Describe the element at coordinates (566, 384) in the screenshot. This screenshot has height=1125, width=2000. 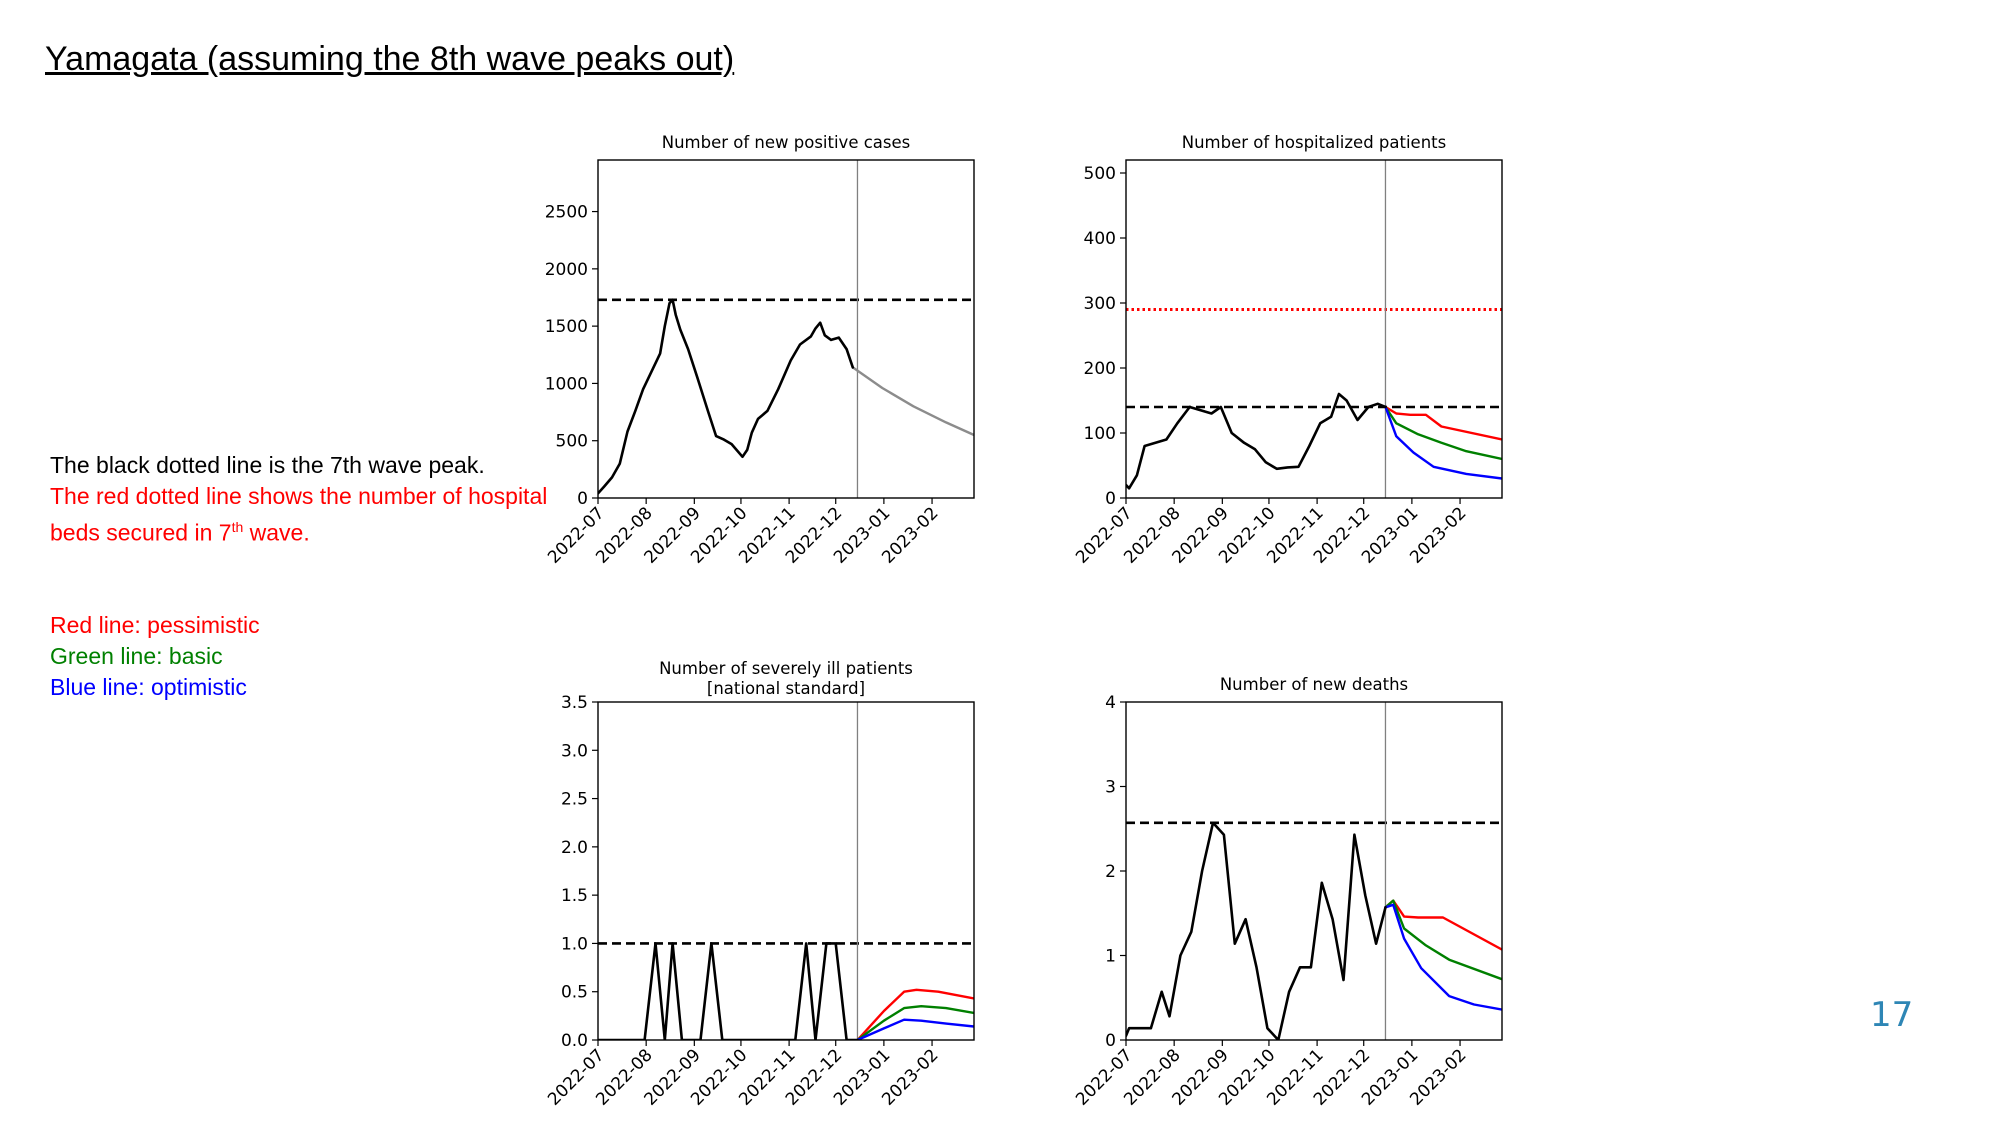
I see `y-tick-label: 1000` at that location.